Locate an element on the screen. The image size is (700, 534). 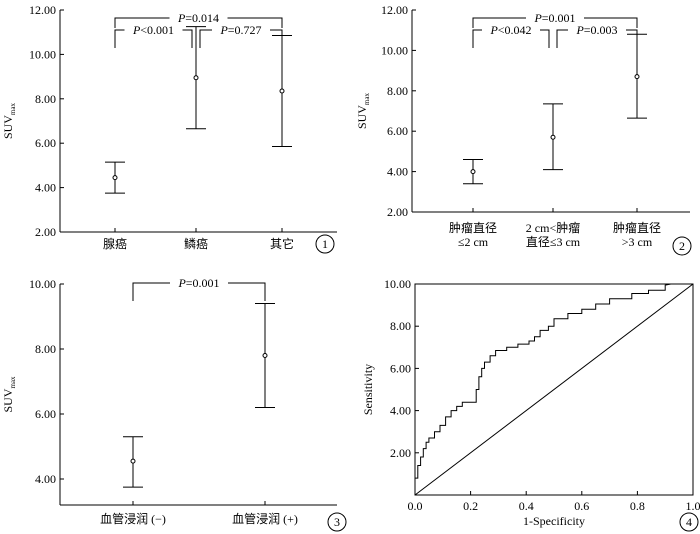
x-category-label: 鳞癌 is located at coordinates (196, 243).